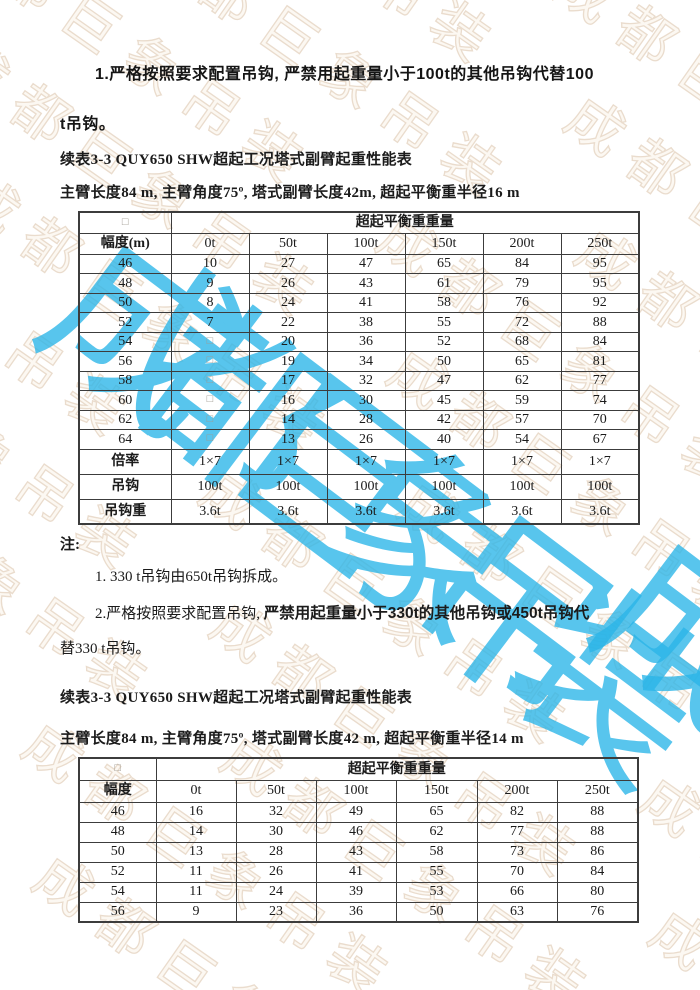  Describe the element at coordinates (196, 852) in the screenshot. I see `table-value-cell: 13` at that location.